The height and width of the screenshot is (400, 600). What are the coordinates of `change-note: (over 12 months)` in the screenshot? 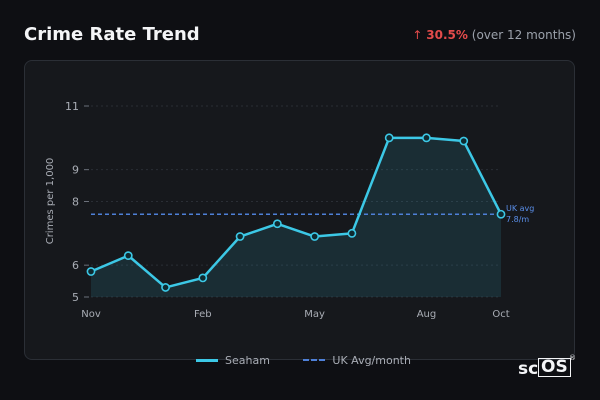 It's located at (523, 35).